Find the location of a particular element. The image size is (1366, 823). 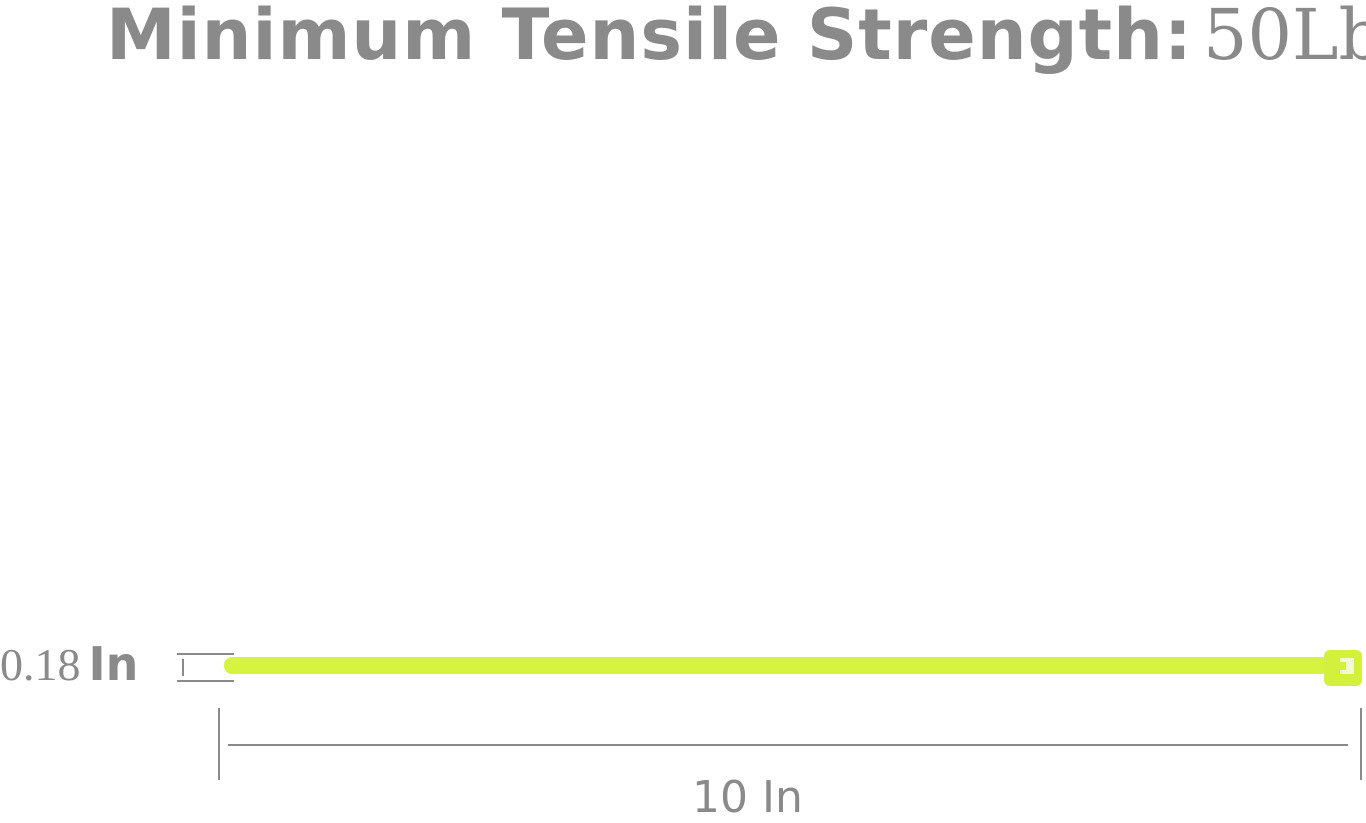

length-label: 10 In is located at coordinates (747, 797).